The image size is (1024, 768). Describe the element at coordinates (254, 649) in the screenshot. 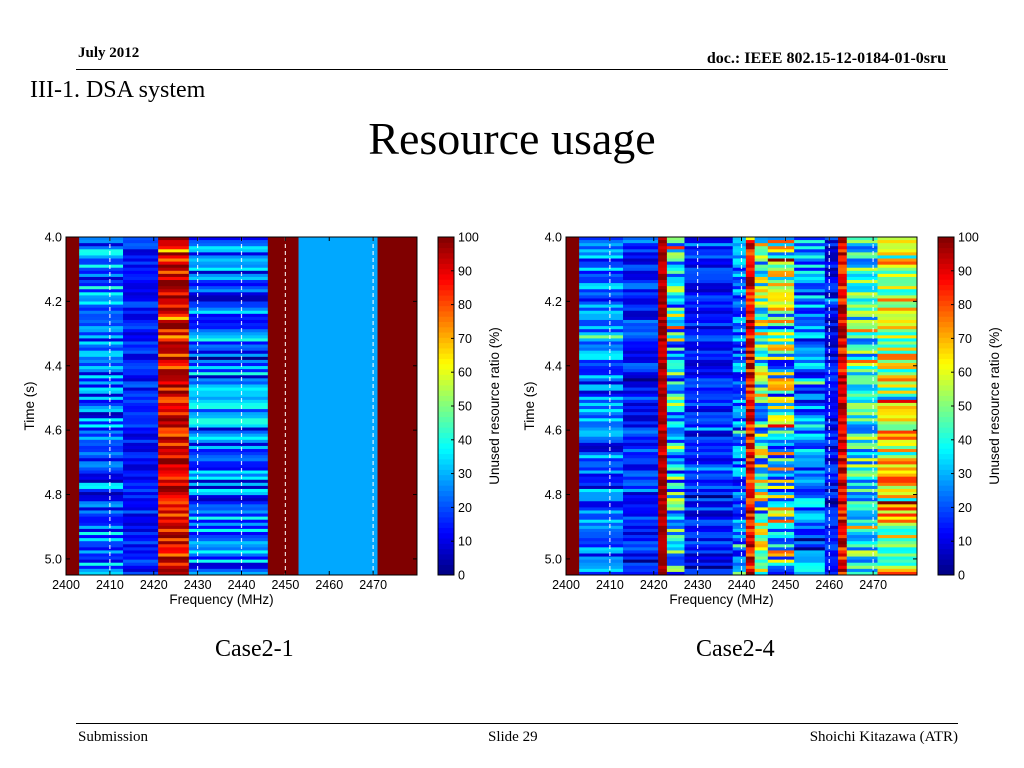

I see `chart-caption-case2-1: Case2-1` at that location.